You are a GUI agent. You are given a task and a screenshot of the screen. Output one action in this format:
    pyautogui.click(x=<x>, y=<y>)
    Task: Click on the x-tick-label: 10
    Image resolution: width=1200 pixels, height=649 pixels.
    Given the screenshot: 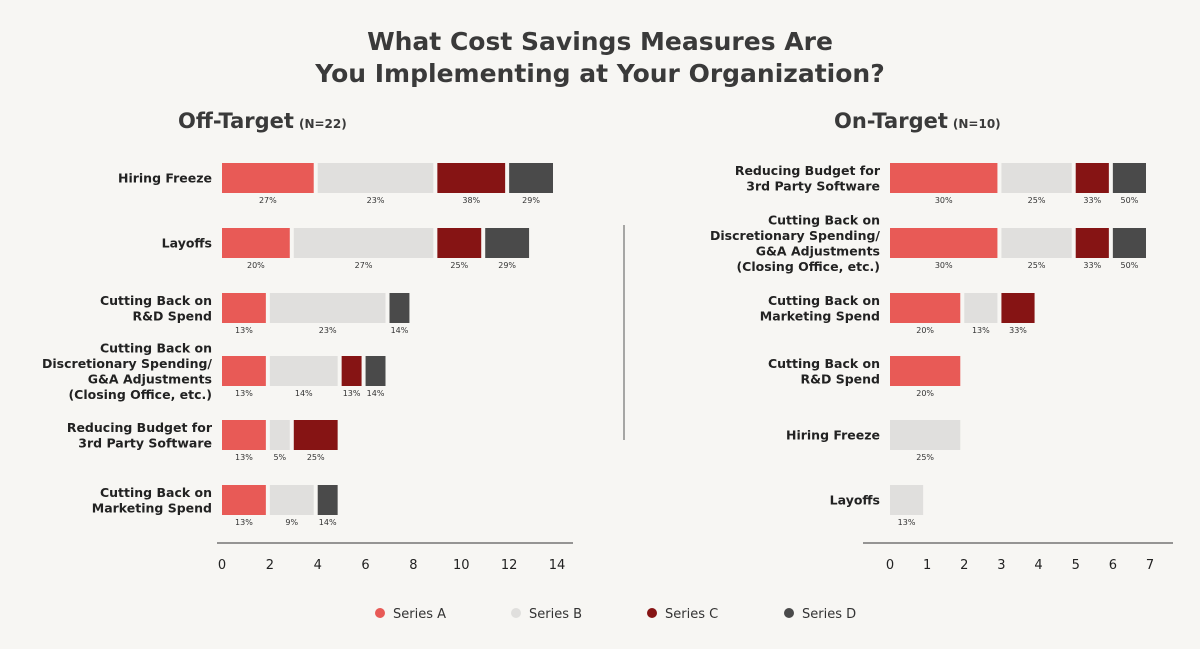 What is the action you would take?
    pyautogui.click(x=461, y=565)
    